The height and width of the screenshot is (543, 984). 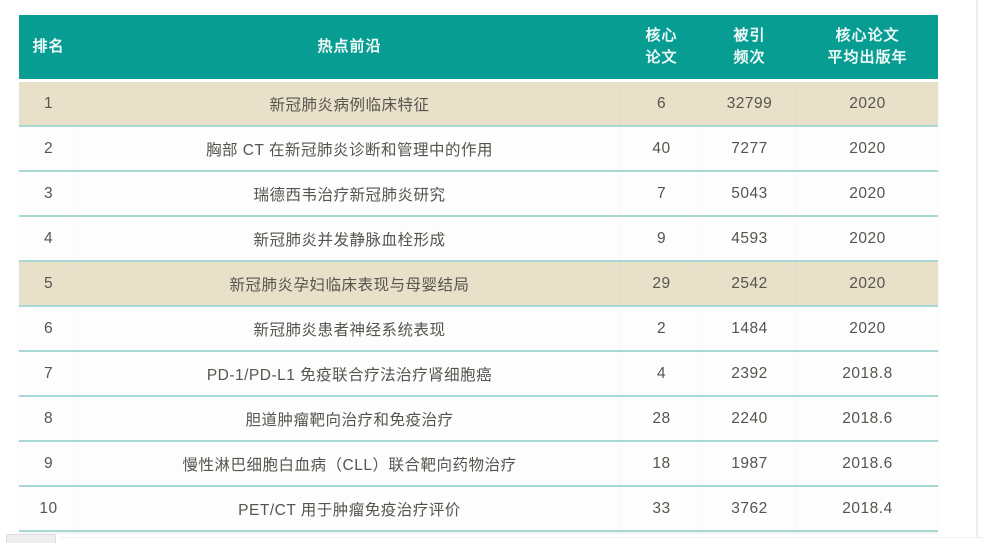 What do you see at coordinates (749, 509) in the screenshot?
I see `cell-citations: 3762` at bounding box center [749, 509].